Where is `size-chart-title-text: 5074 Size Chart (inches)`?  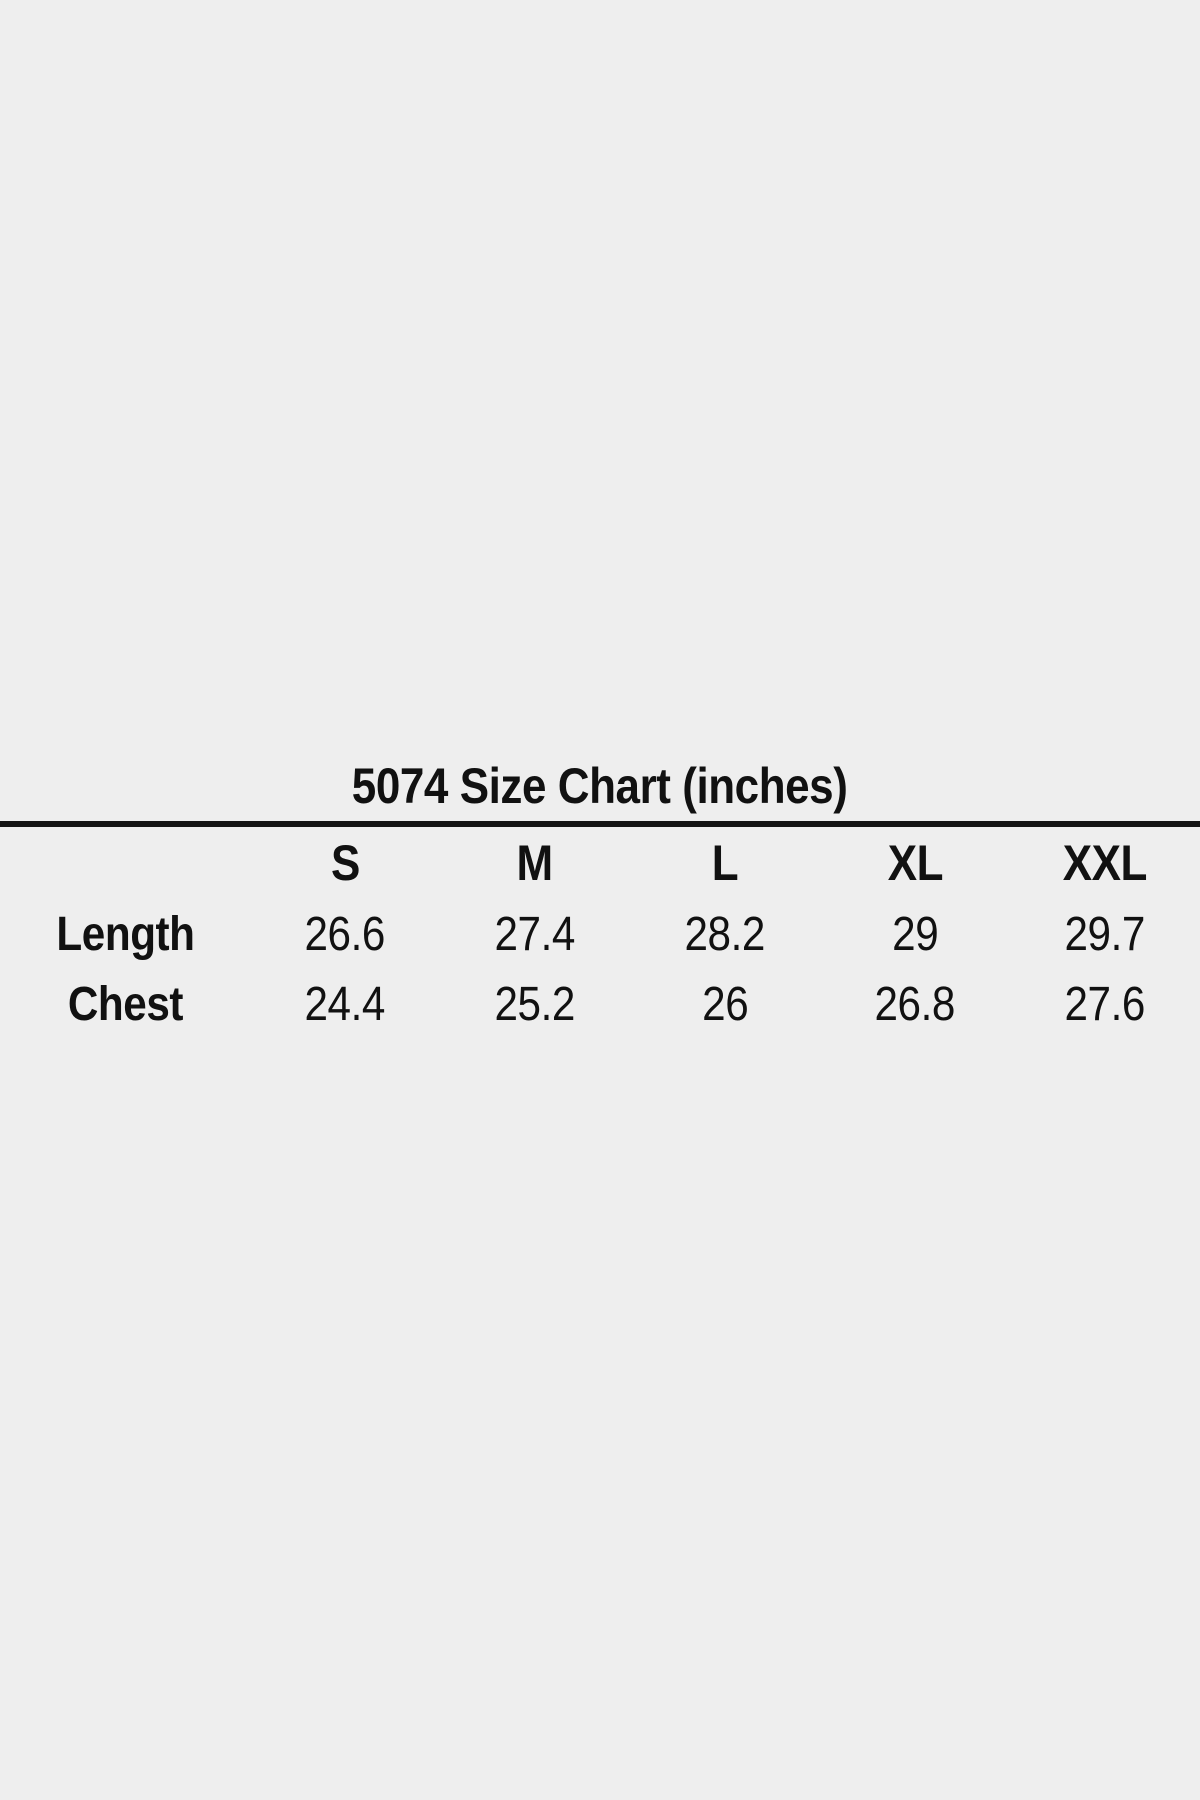
size-chart-title-text: 5074 Size Chart (inches) is located at coordinates (600, 786).